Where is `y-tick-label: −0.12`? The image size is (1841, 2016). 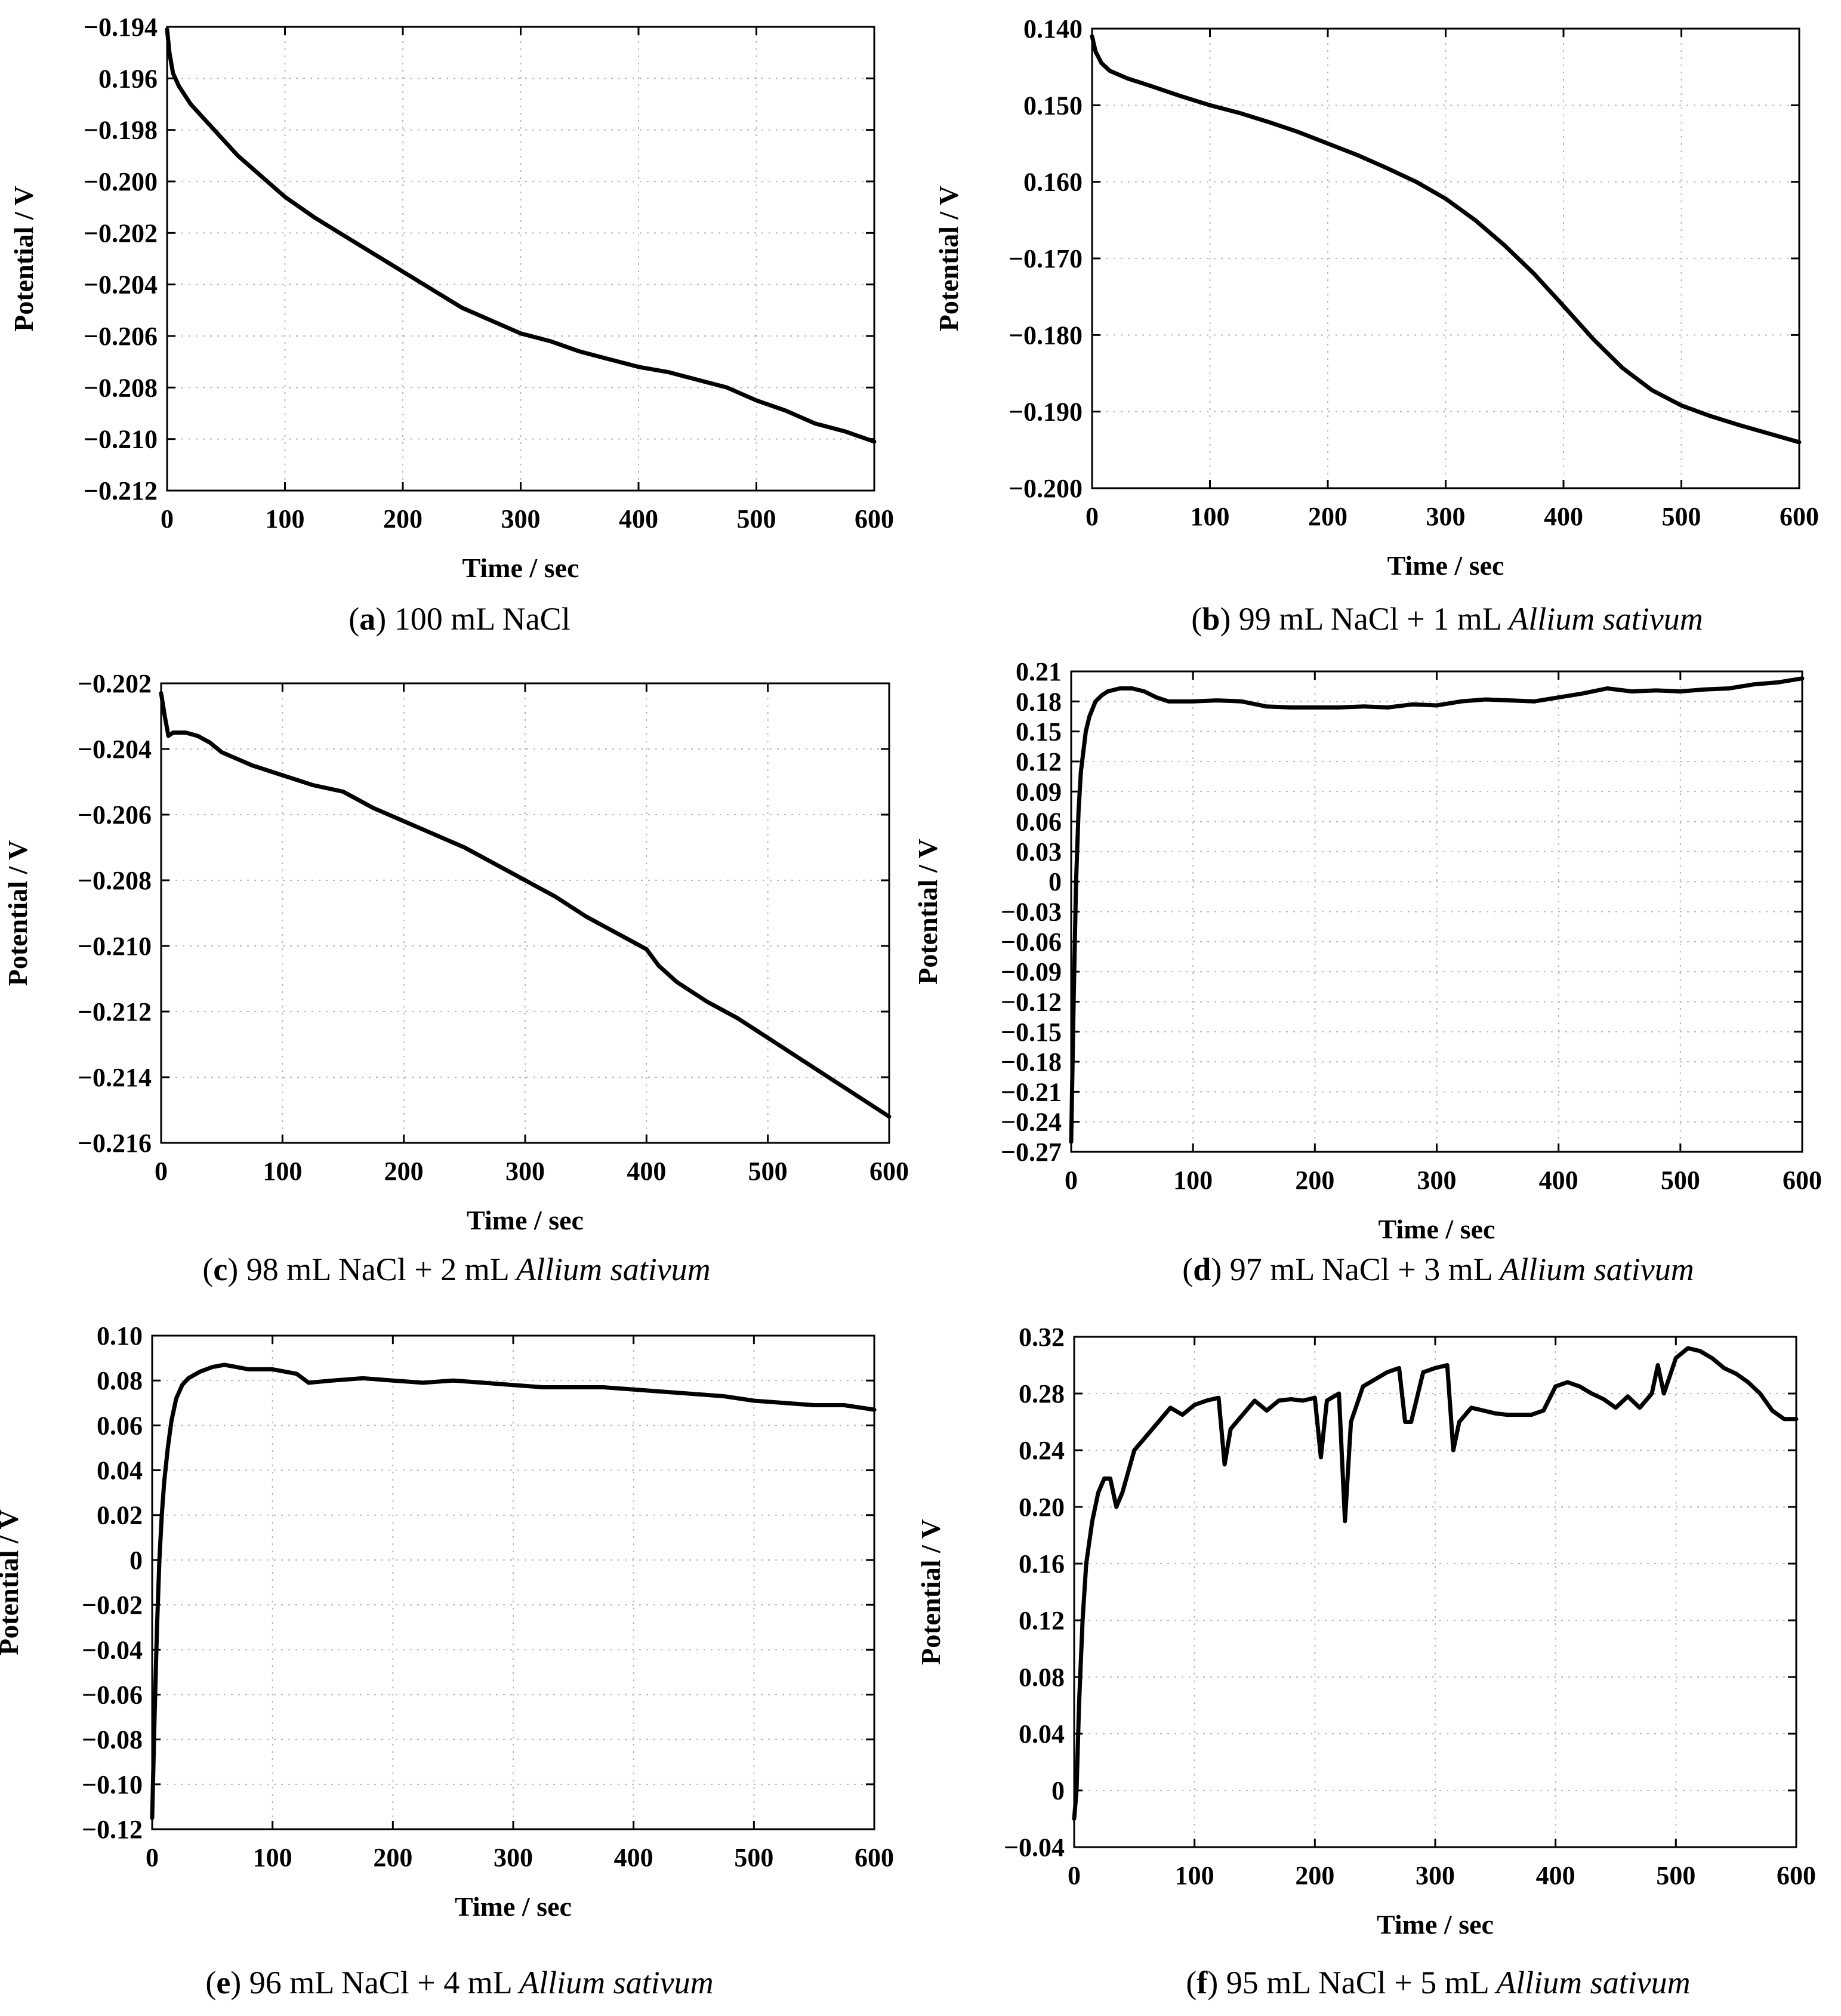 y-tick-label: −0.12 is located at coordinates (1031, 1001).